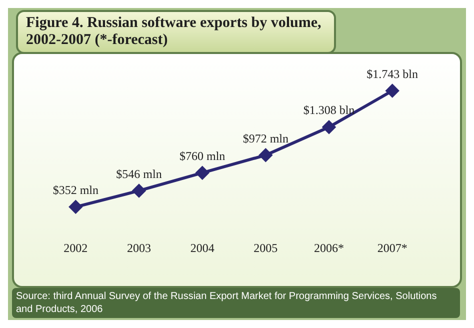 This screenshot has height=328, width=474. I want to click on data-label: $760 mln, so click(202, 155).